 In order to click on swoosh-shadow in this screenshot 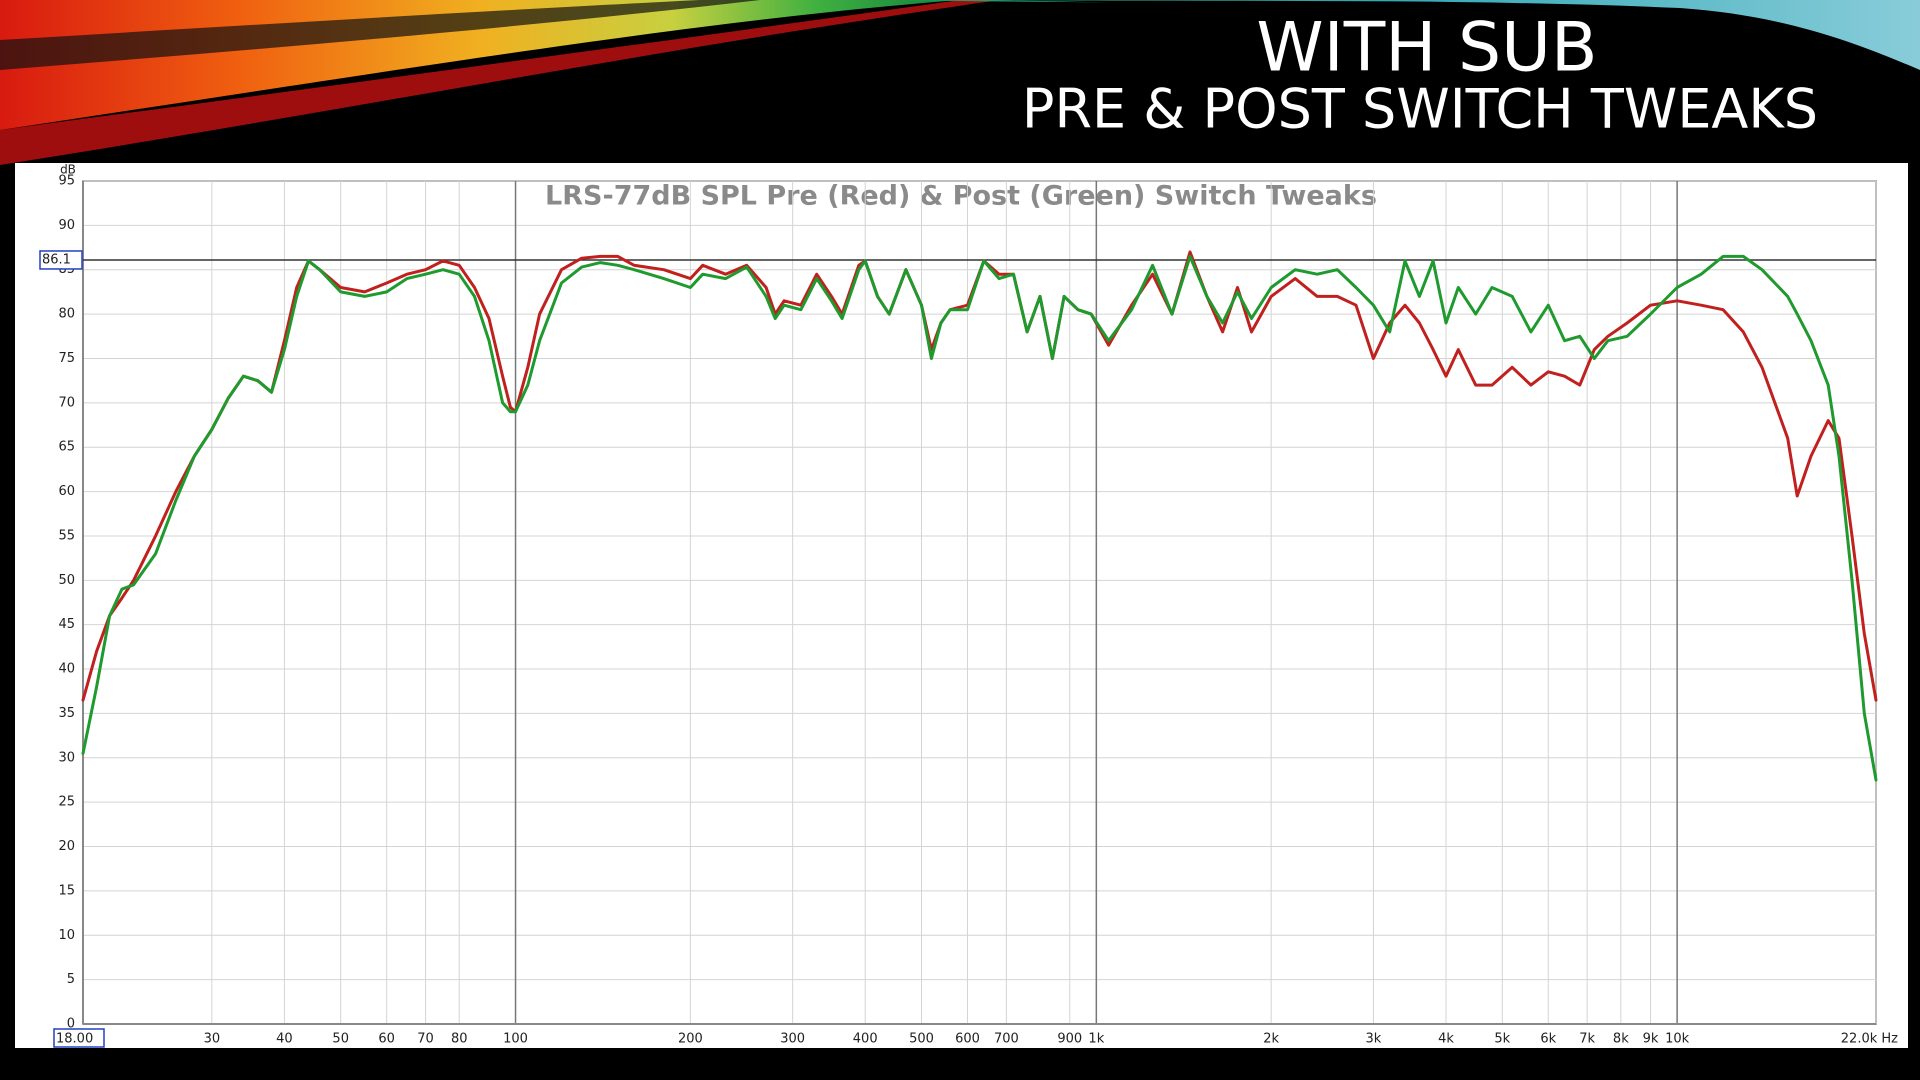, I will do `click(380, 35)`.